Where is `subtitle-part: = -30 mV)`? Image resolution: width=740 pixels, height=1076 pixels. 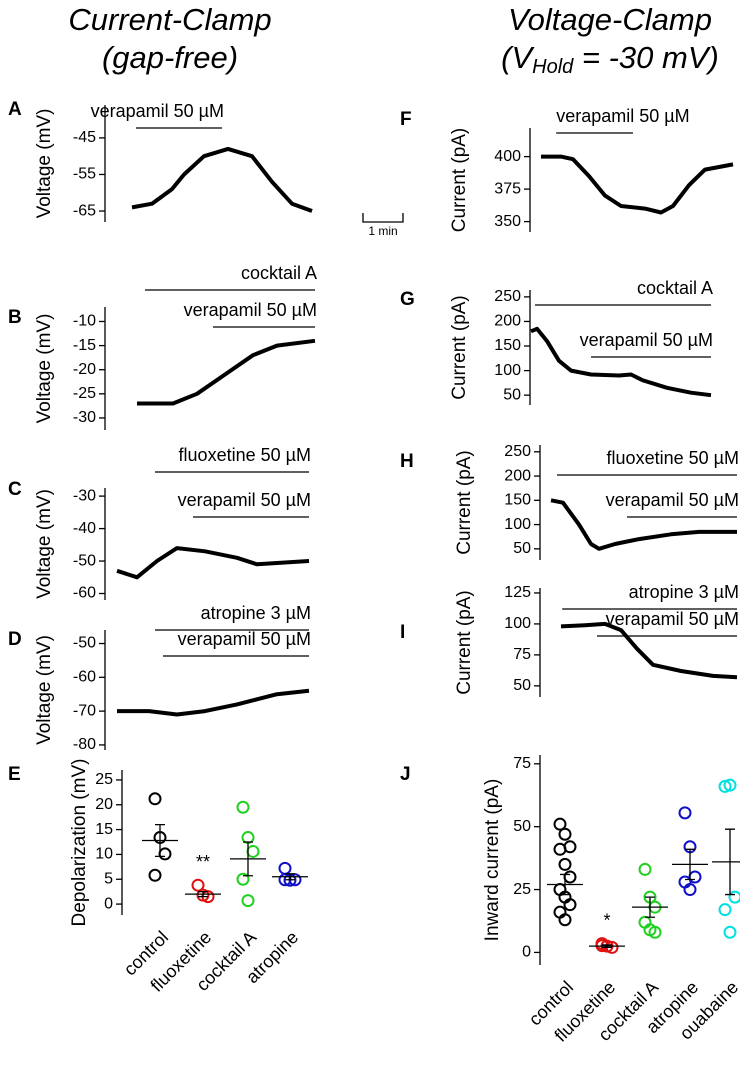
subtitle-part: = -30 mV) is located at coordinates (646, 57).